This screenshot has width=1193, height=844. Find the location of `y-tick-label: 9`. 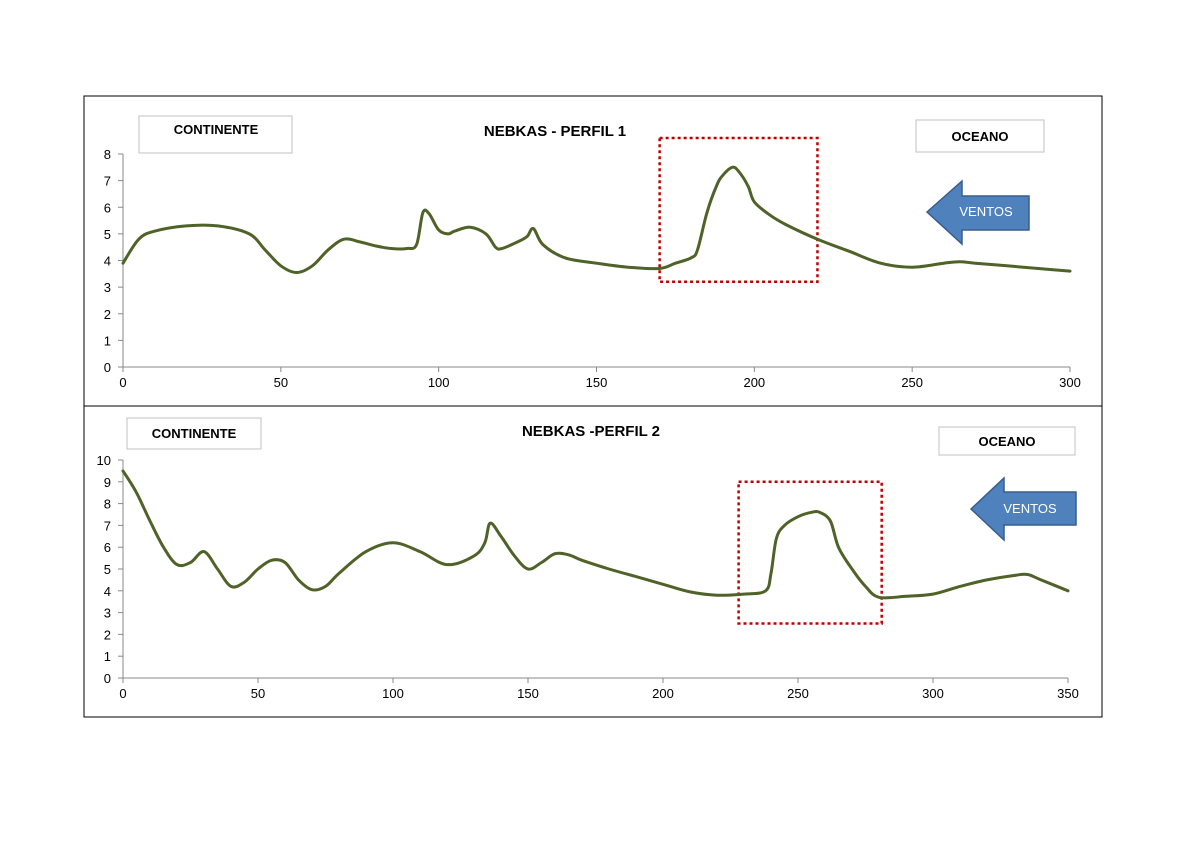

y-tick-label: 9 is located at coordinates (107, 482).